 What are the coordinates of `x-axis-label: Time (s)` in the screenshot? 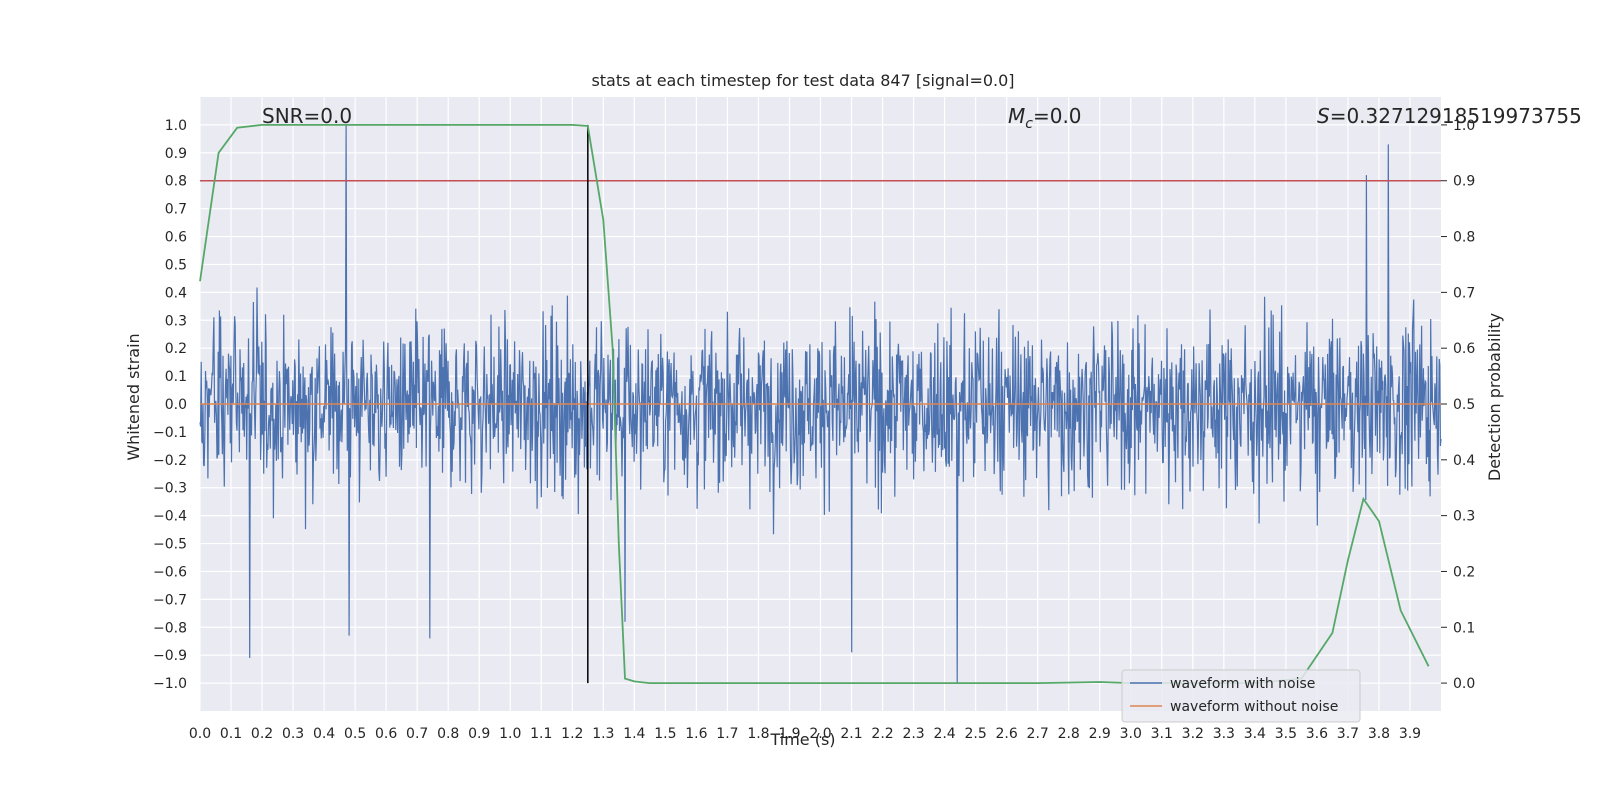 It's located at (802, 739).